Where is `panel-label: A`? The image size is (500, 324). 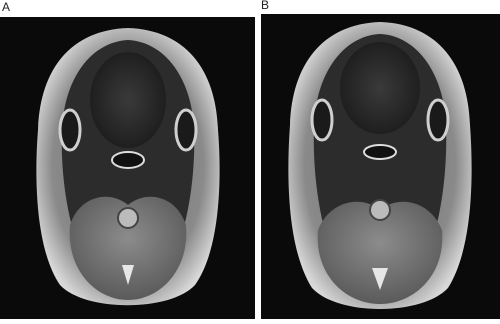 panel-label: A is located at coordinates (6, 7).